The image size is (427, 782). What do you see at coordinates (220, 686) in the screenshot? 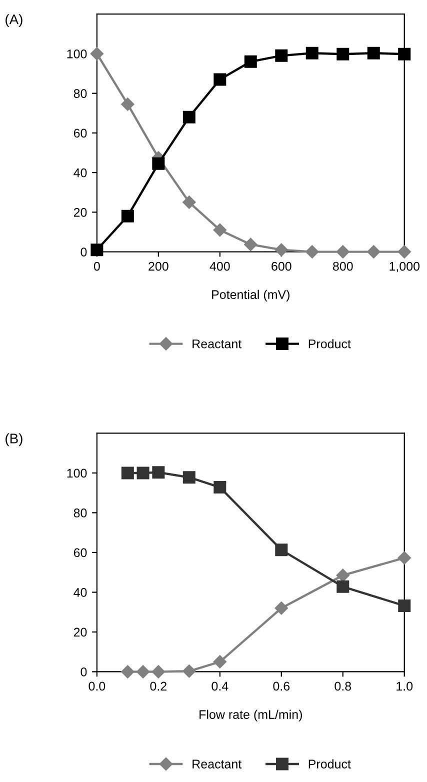
I see `x-tick-label: 0.4` at bounding box center [220, 686].